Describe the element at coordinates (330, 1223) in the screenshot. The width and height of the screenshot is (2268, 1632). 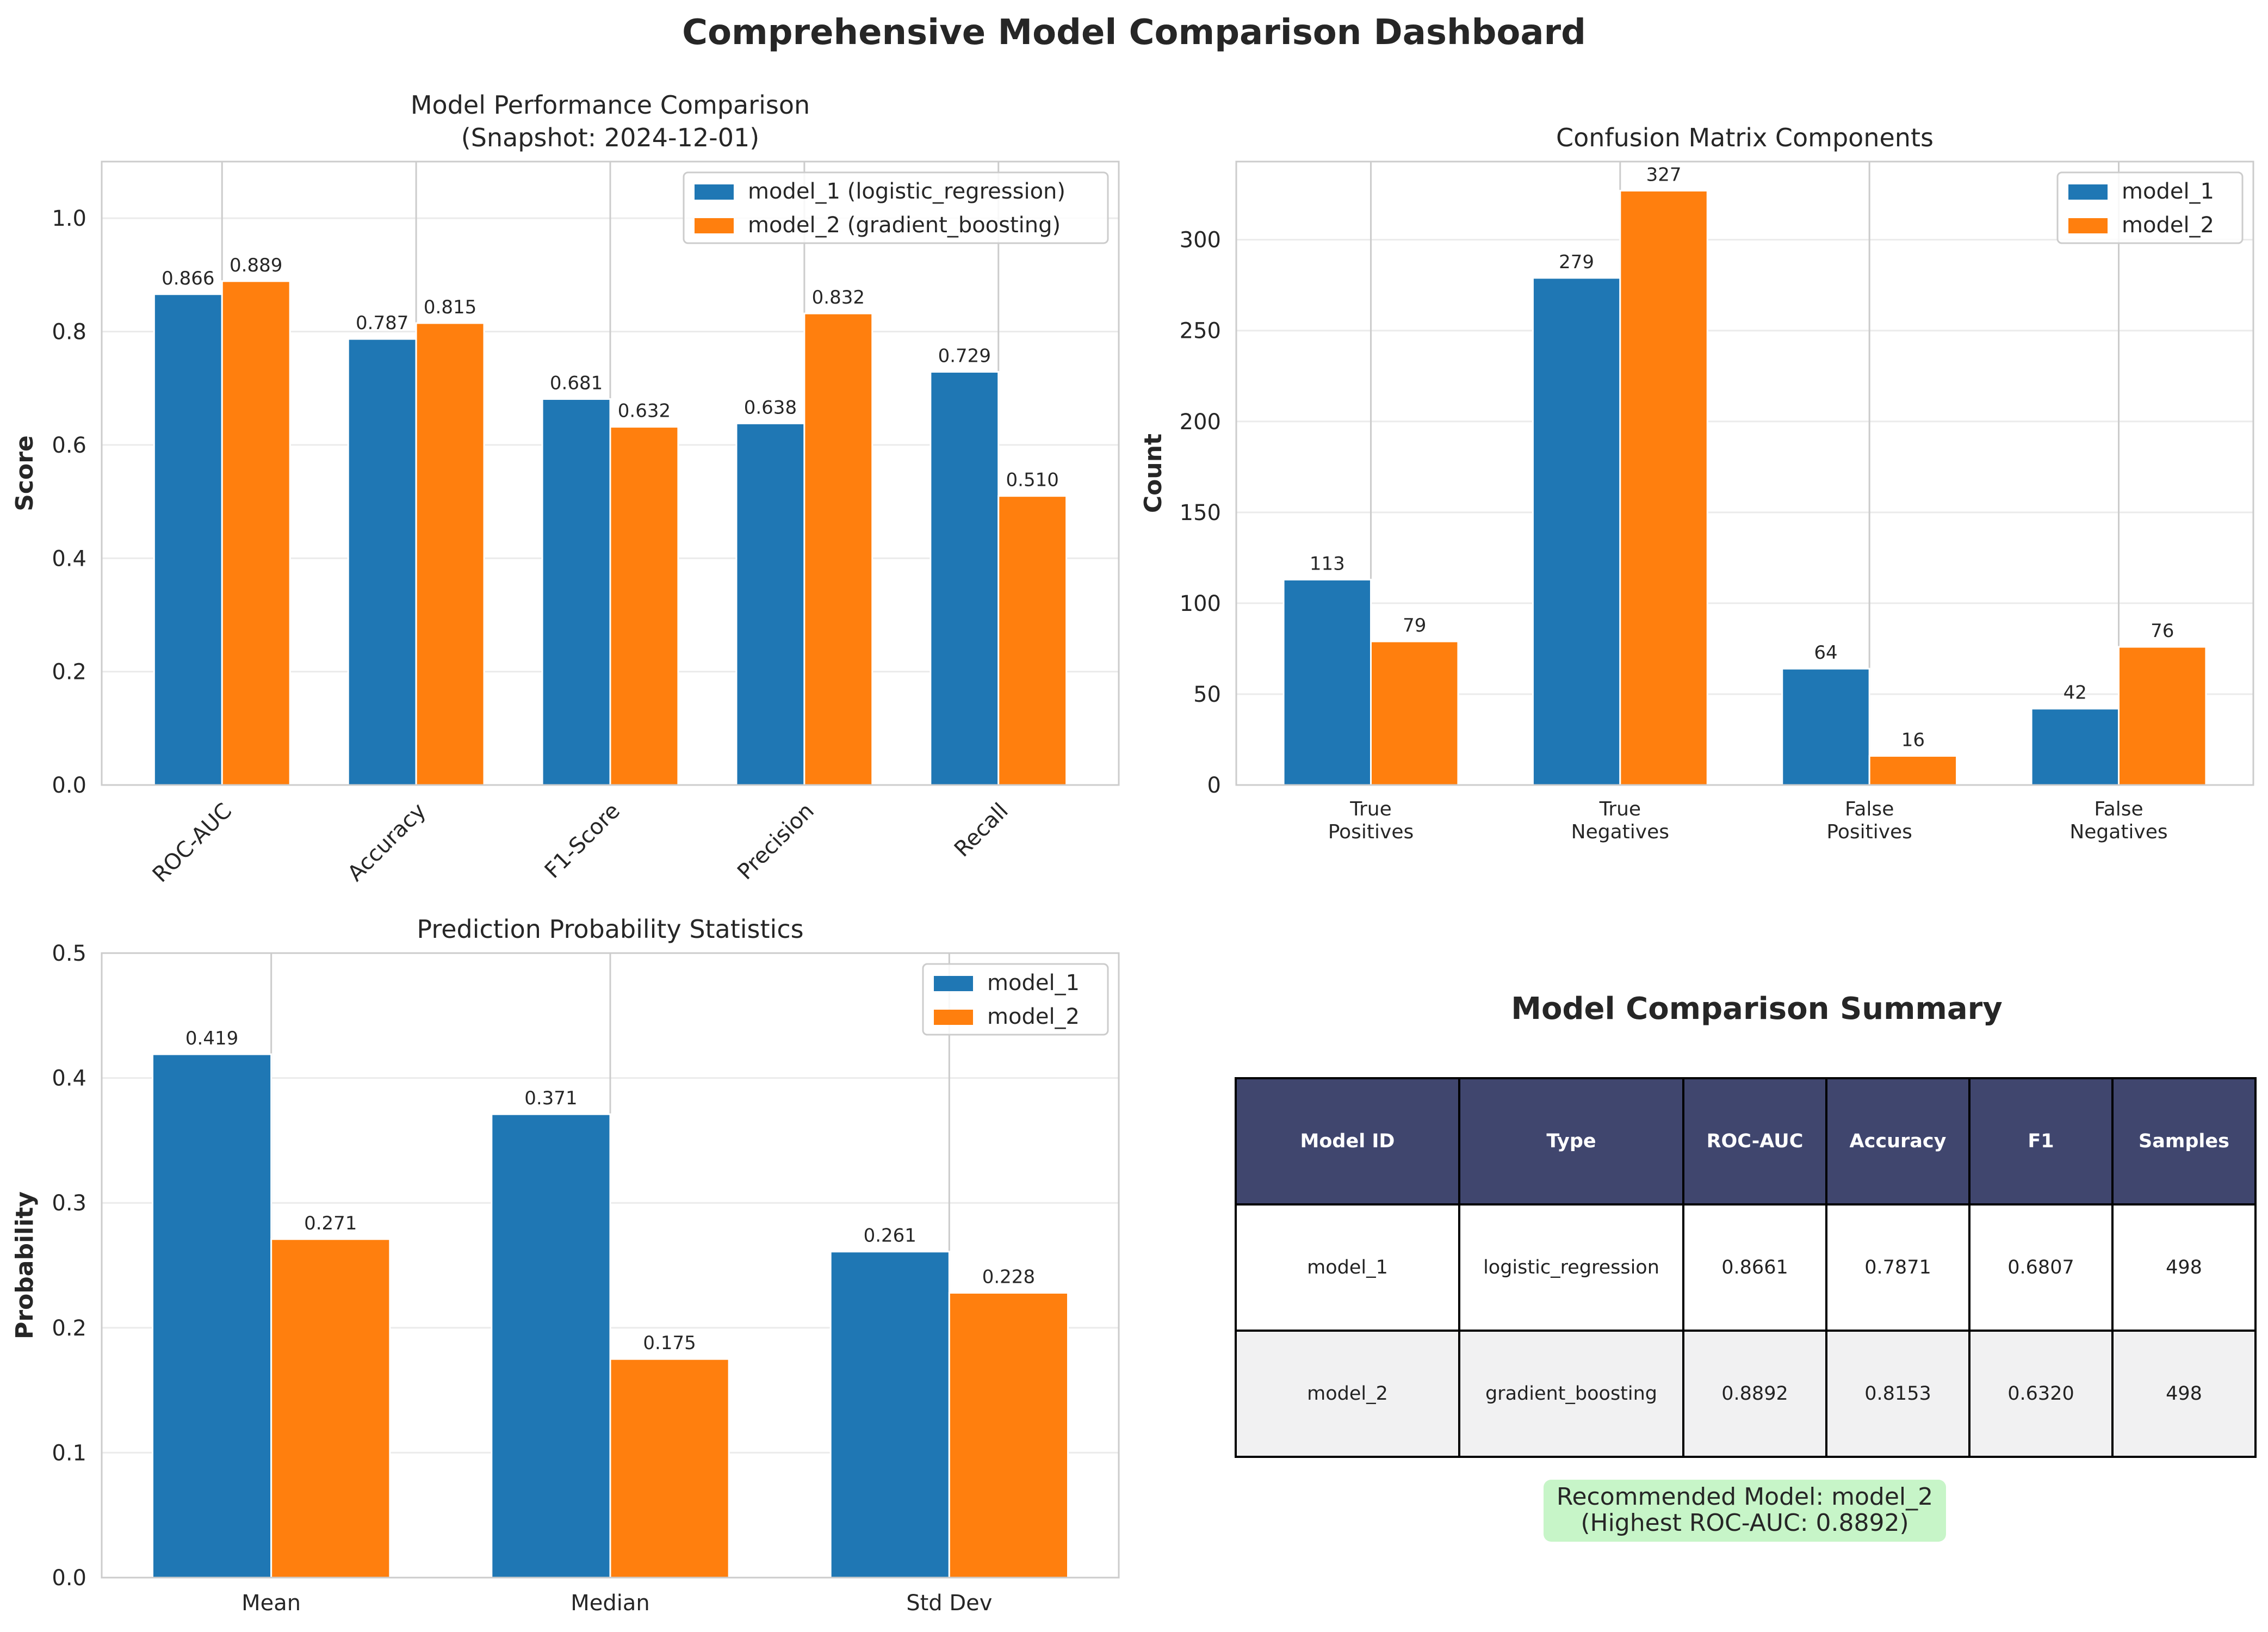
I see `data-label: 0.271` at that location.